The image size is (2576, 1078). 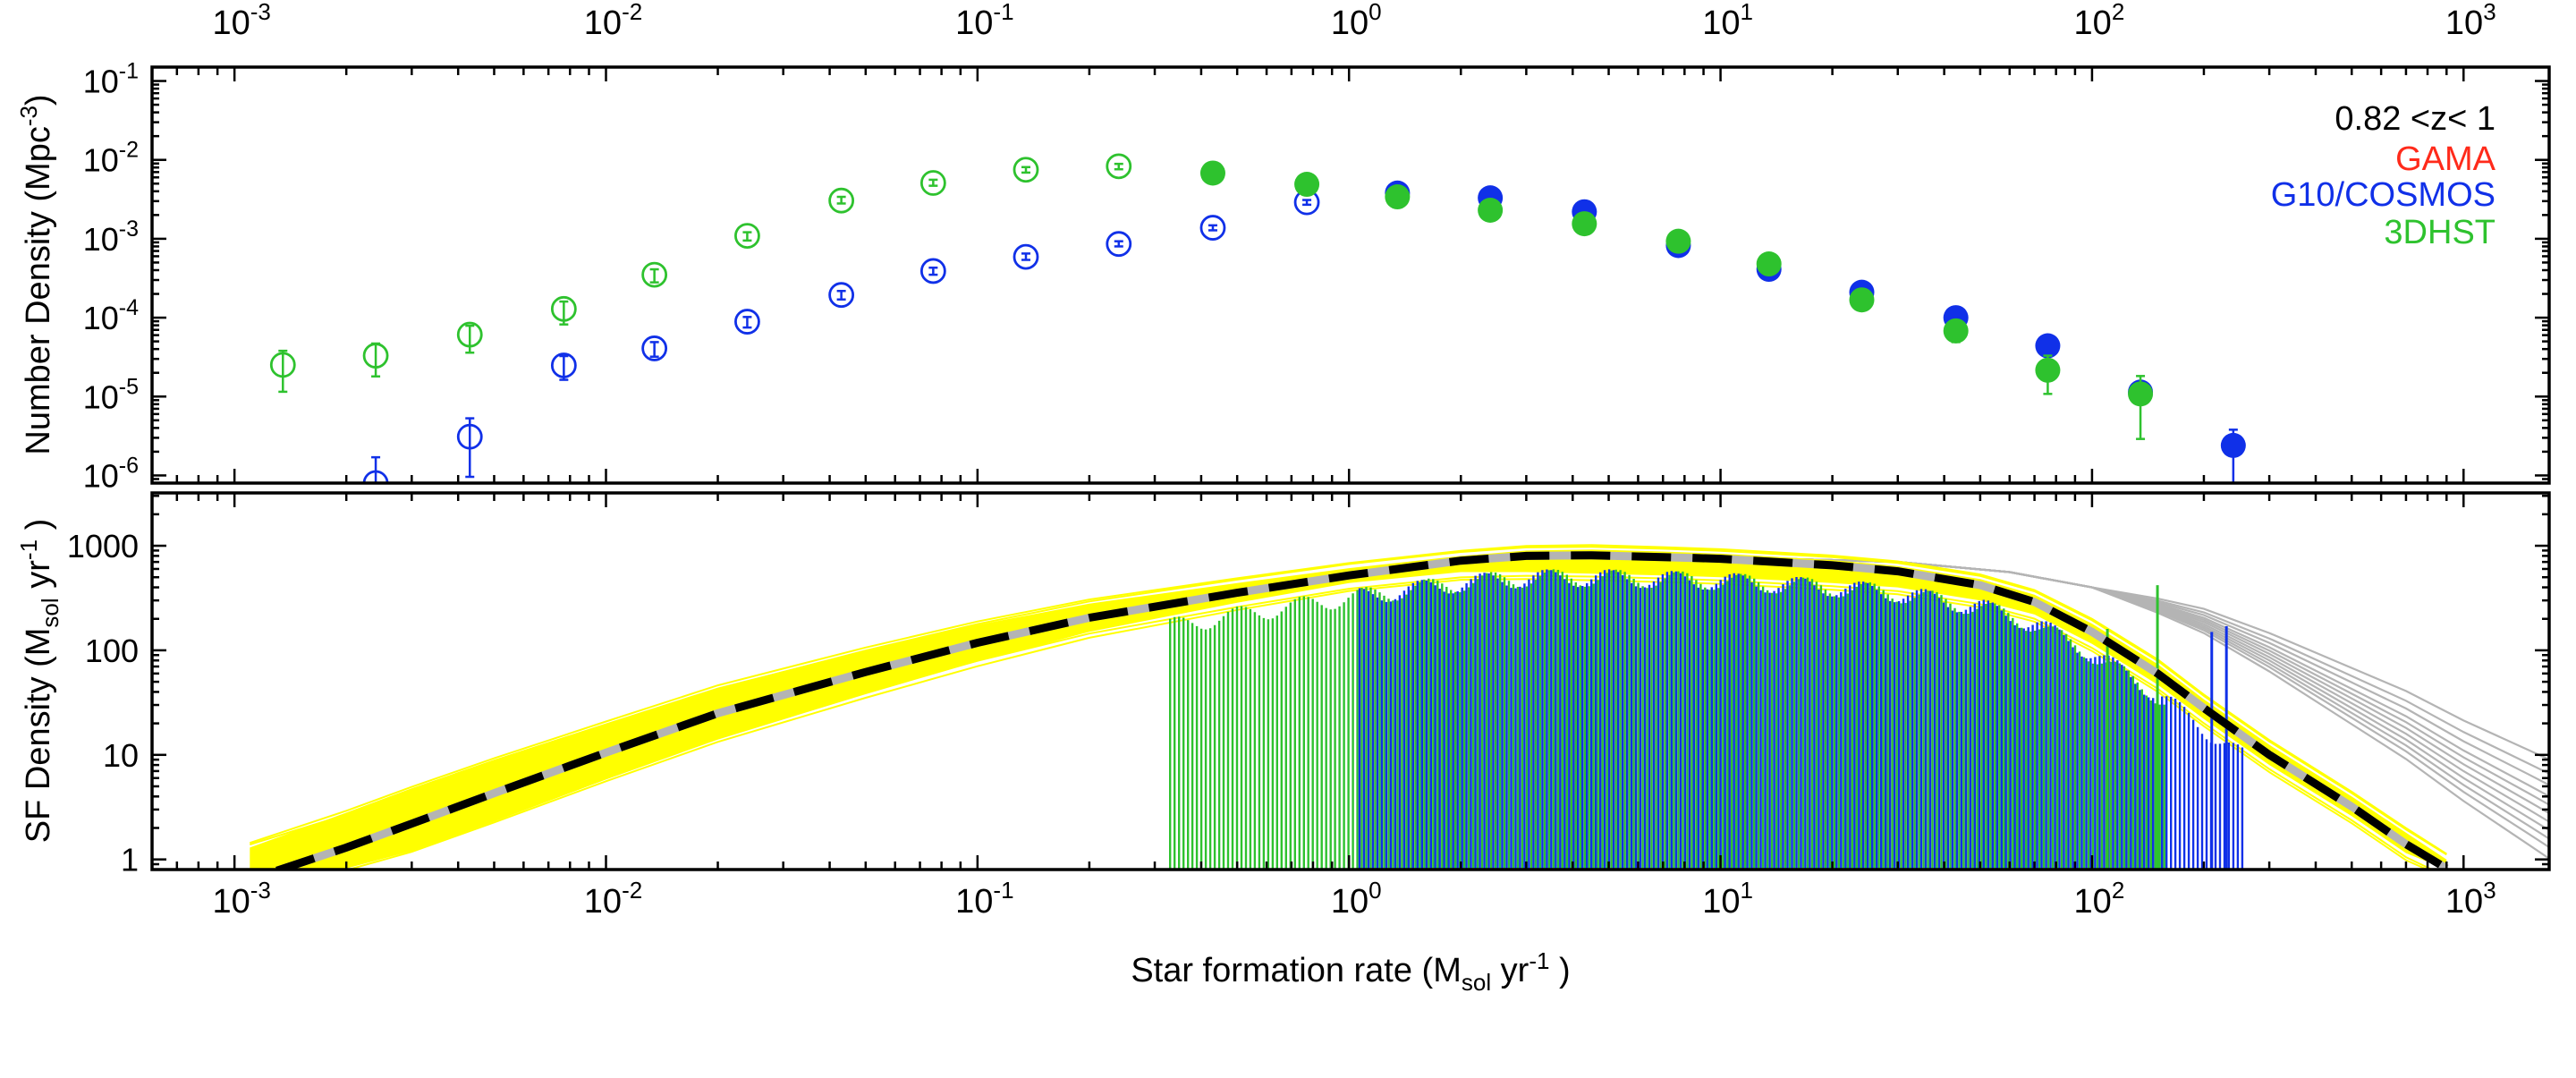 What do you see at coordinates (121, 755) in the screenshot?
I see `bottom-y-tick-label-1: 10` at bounding box center [121, 755].